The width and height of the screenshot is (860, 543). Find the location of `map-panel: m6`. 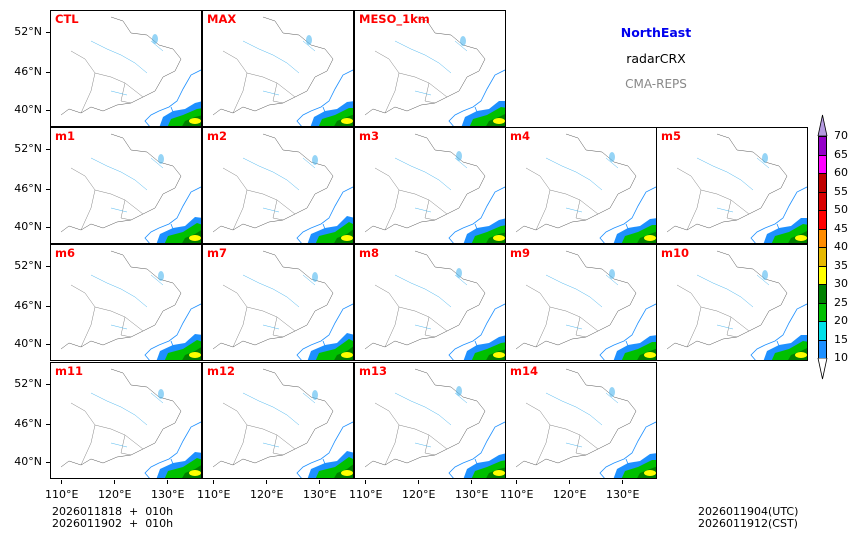

map-panel: m6 is located at coordinates (126, 302).